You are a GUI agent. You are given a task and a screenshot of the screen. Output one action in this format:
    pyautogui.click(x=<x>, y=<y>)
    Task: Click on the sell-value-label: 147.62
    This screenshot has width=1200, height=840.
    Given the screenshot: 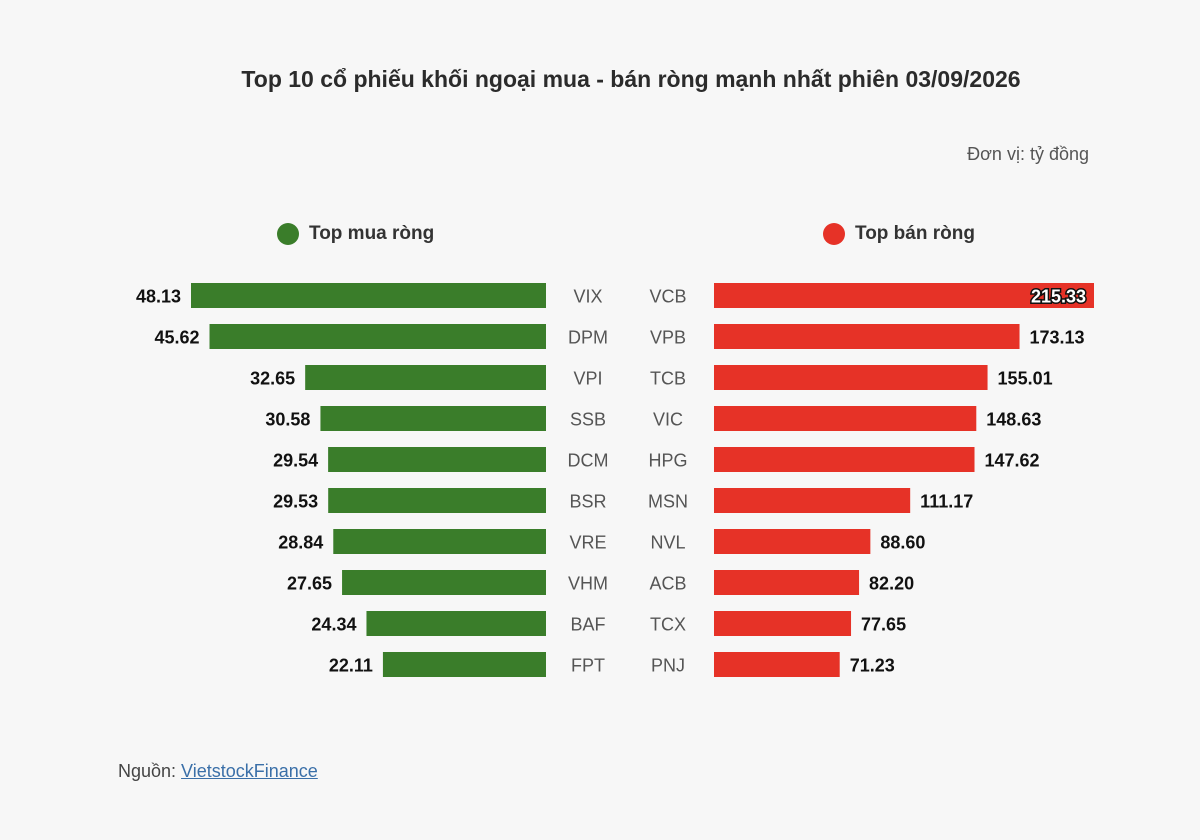 What is the action you would take?
    pyautogui.click(x=1012, y=461)
    